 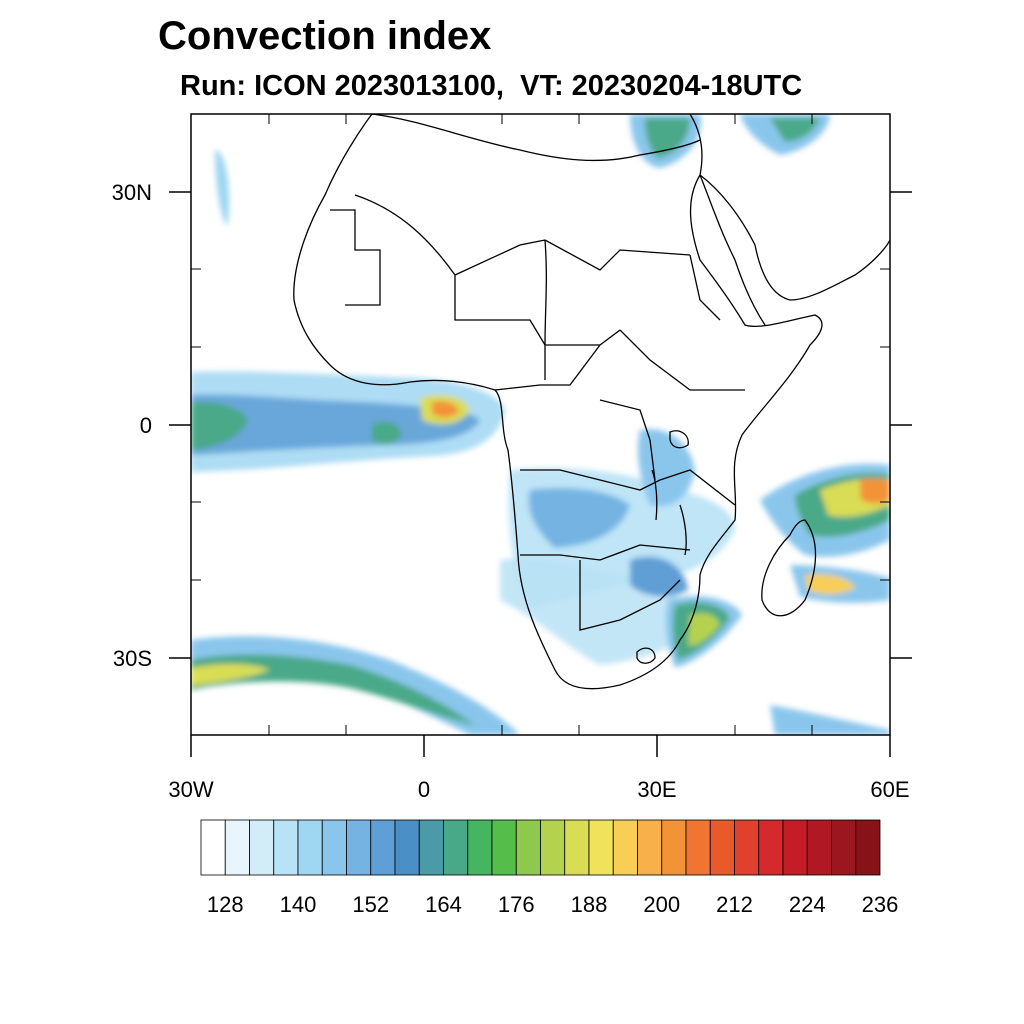 I want to click on s-atlantic-front-yellow, so click(x=230, y=675).